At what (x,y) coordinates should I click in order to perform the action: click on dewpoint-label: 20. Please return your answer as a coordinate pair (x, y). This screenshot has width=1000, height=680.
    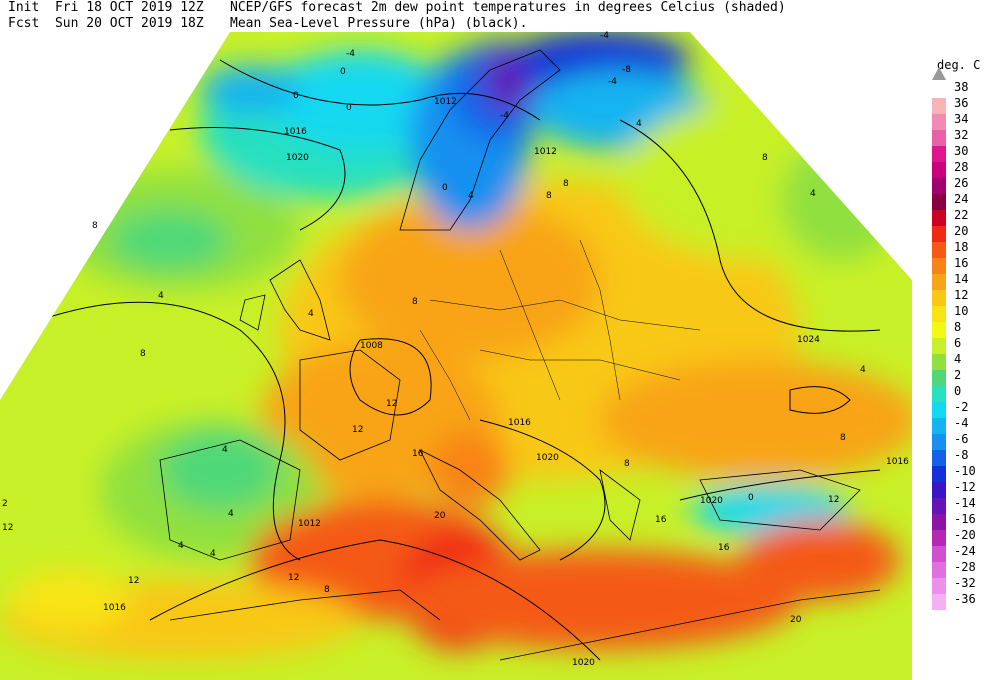
    Looking at the image, I should click on (796, 620).